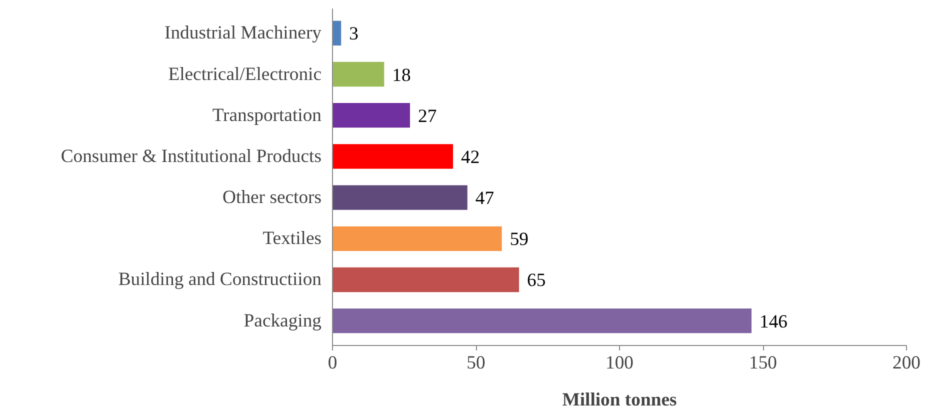  What do you see at coordinates (536, 281) in the screenshot?
I see `data-label: 65` at bounding box center [536, 281].